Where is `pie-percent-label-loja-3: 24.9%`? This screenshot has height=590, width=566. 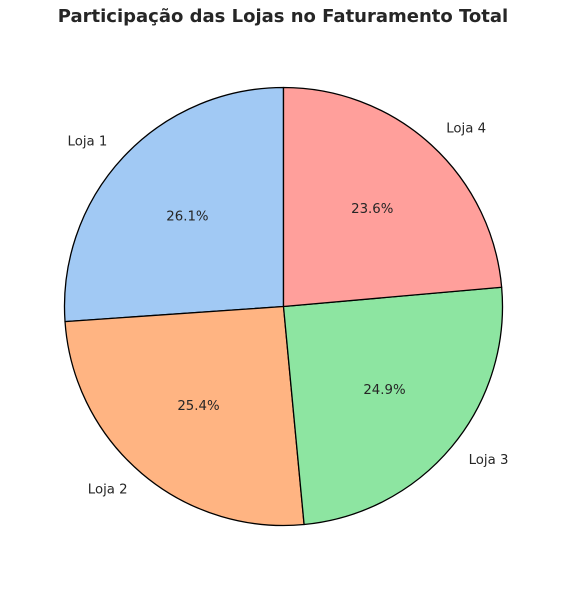 pie-percent-label-loja-3: 24.9% is located at coordinates (384, 390).